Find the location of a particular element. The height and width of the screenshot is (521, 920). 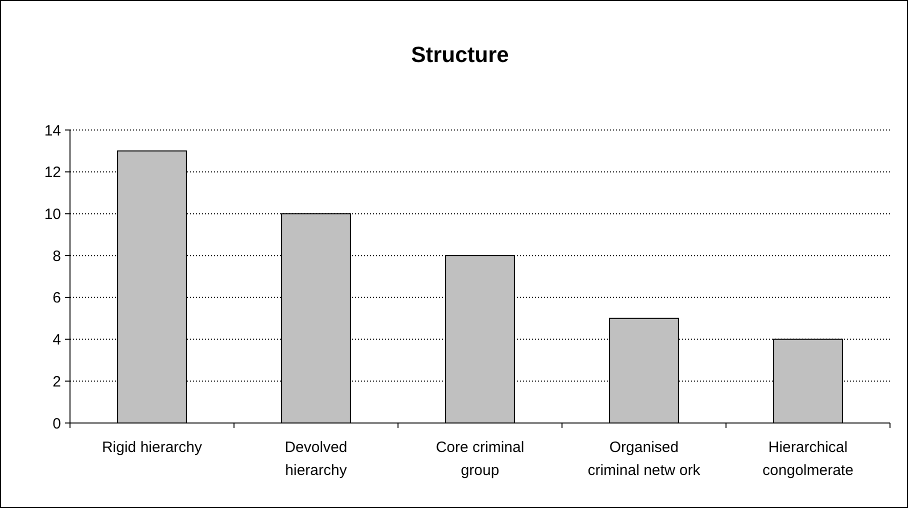

x-tick-label: Organised criminal netw ork is located at coordinates (644, 459).